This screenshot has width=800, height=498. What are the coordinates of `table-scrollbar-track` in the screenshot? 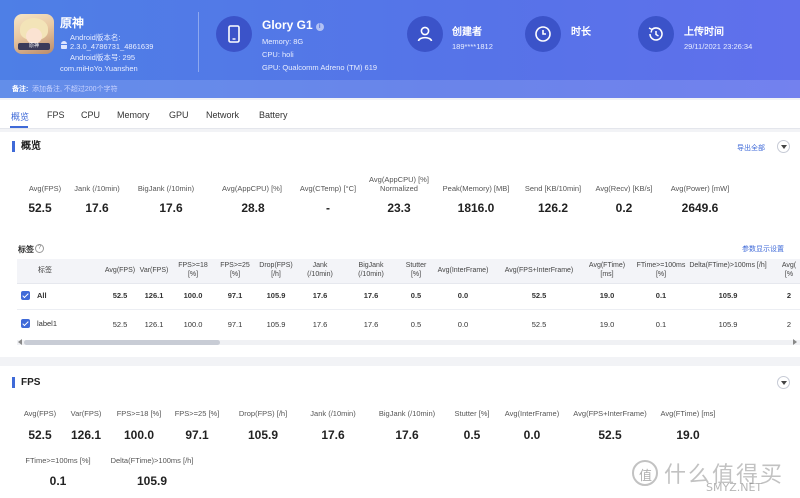 It's located at (408, 342).